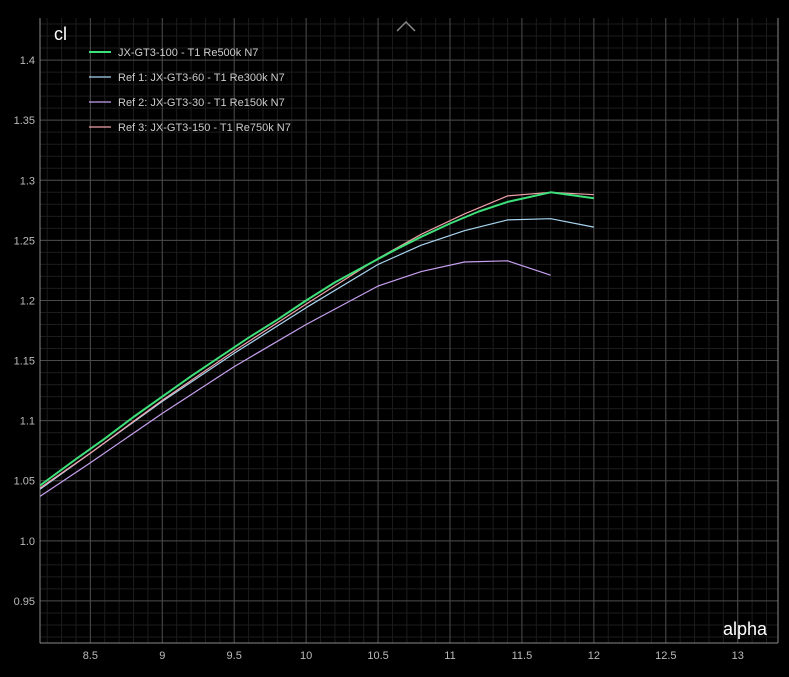  Describe the element at coordinates (27, 181) in the screenshot. I see `y-tick-label: 1.3` at that location.